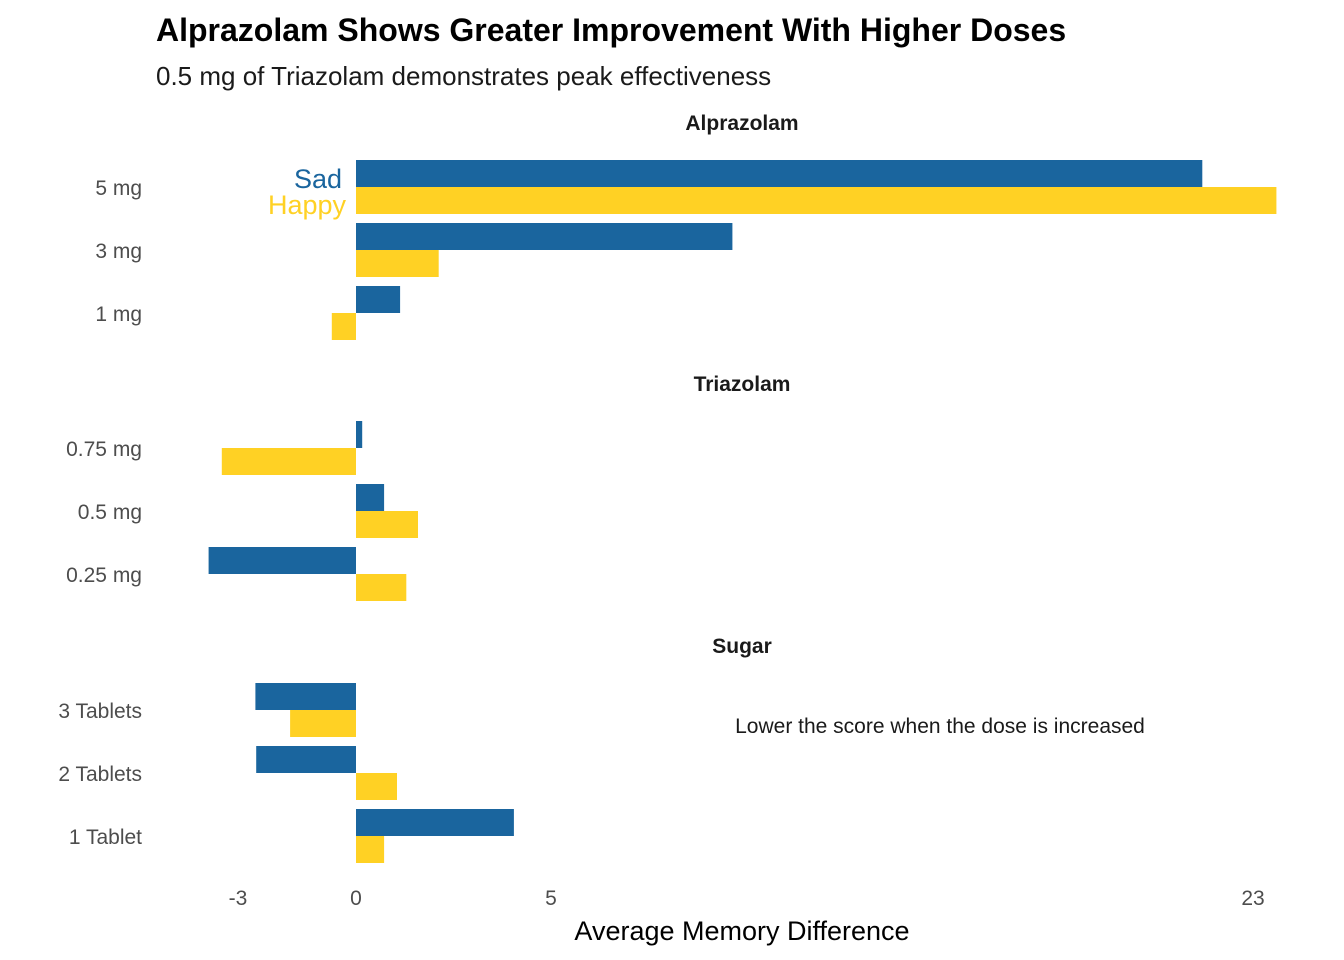 The height and width of the screenshot is (960, 1344). I want to click on category-label: 1 mg, so click(118, 314).